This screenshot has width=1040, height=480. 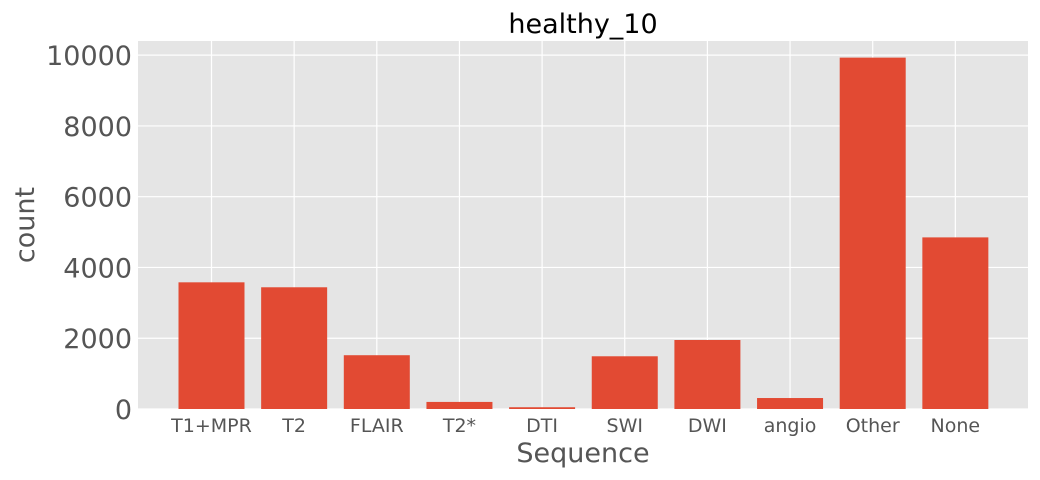 What do you see at coordinates (624, 382) in the screenshot?
I see `bar-swi` at bounding box center [624, 382].